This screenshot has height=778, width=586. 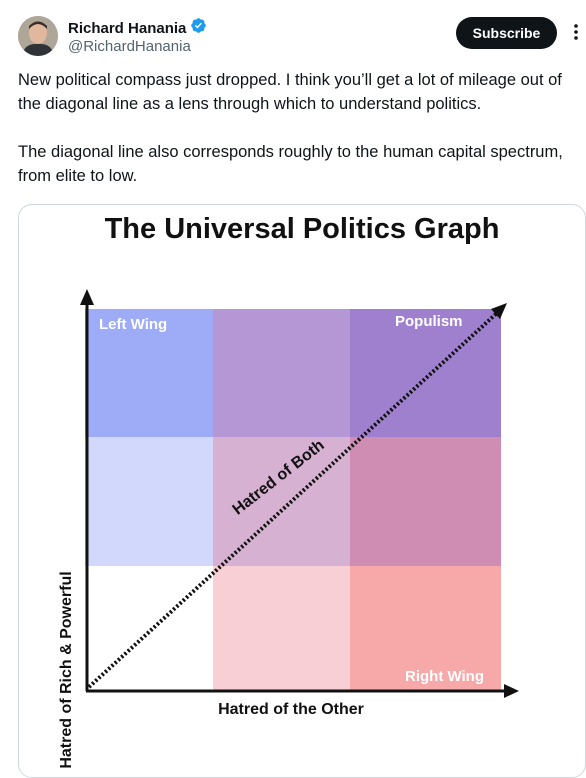 What do you see at coordinates (129, 46) in the screenshot?
I see `author-handle: @RichardHanania` at bounding box center [129, 46].